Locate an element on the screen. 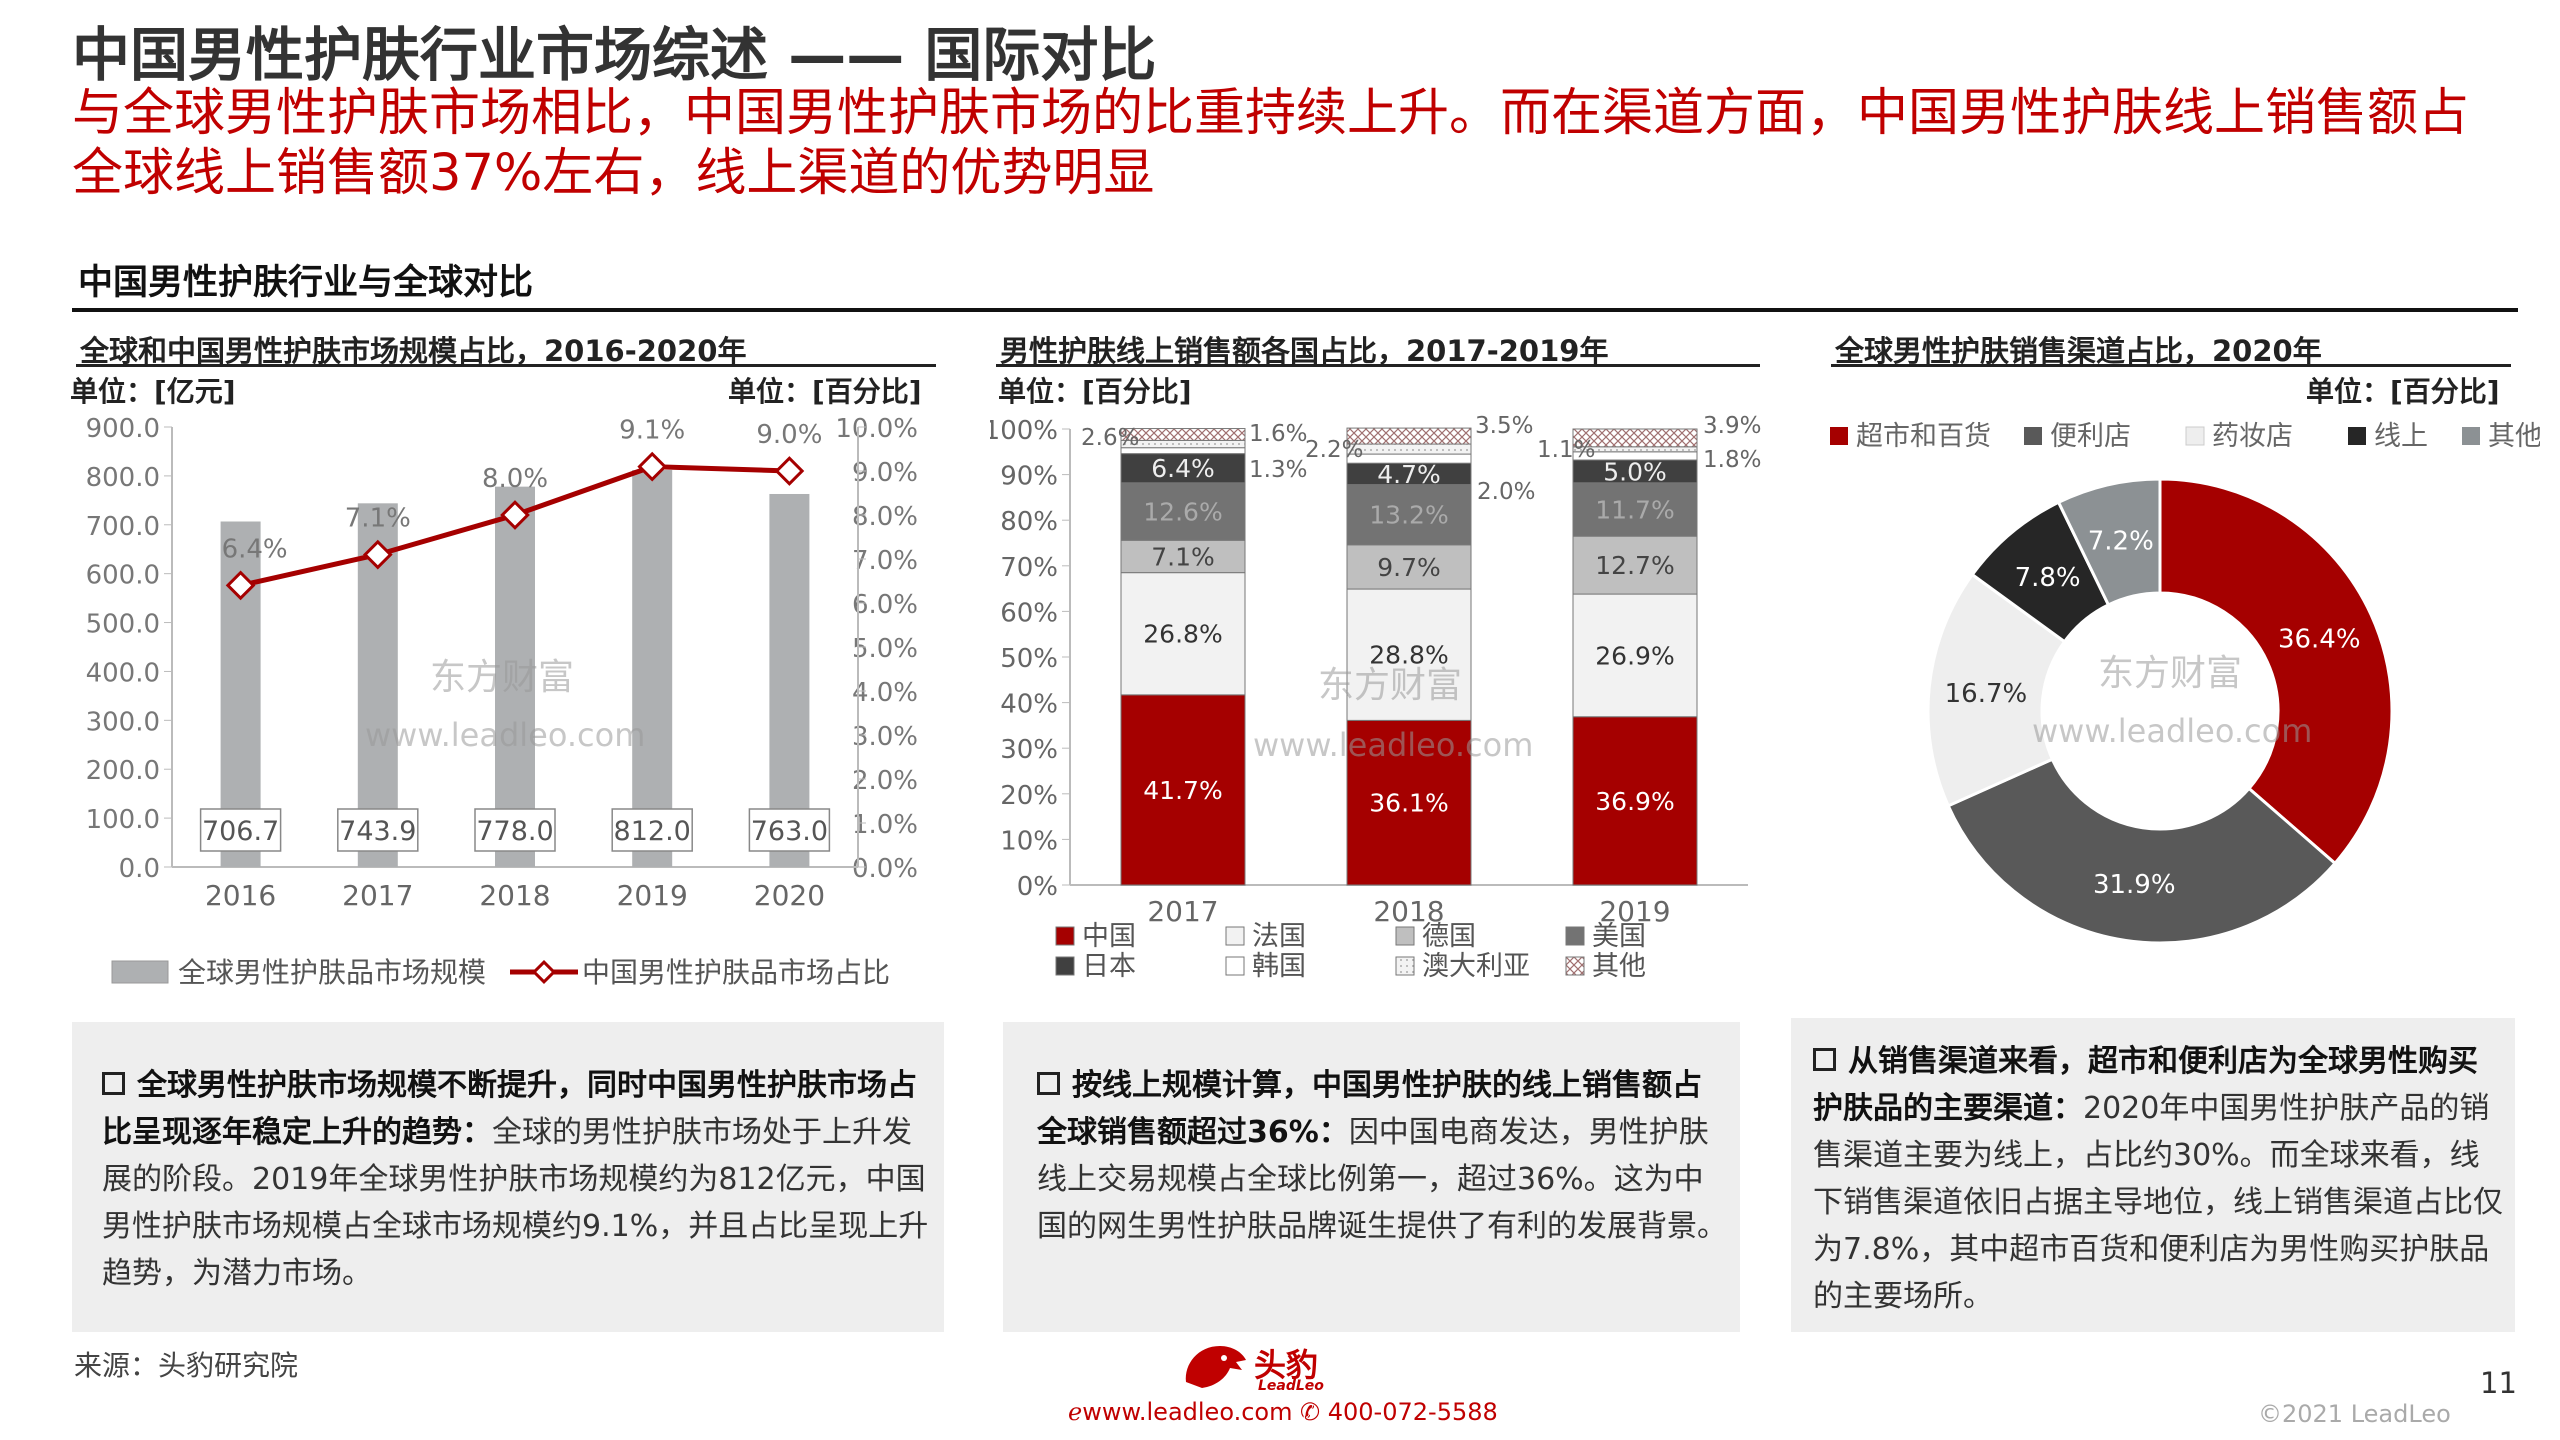  chart1-line-label: 8.0% is located at coordinates (515, 479).